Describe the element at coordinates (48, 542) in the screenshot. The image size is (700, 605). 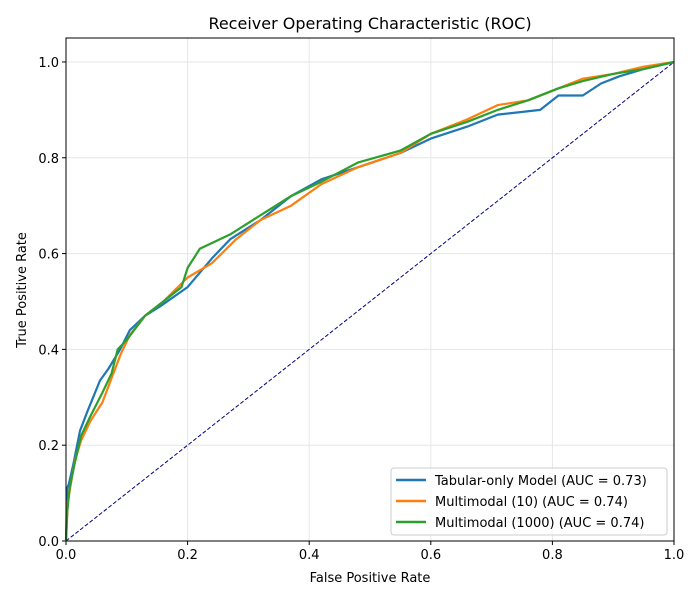
I see `y-tick-label: 0.0` at that location.